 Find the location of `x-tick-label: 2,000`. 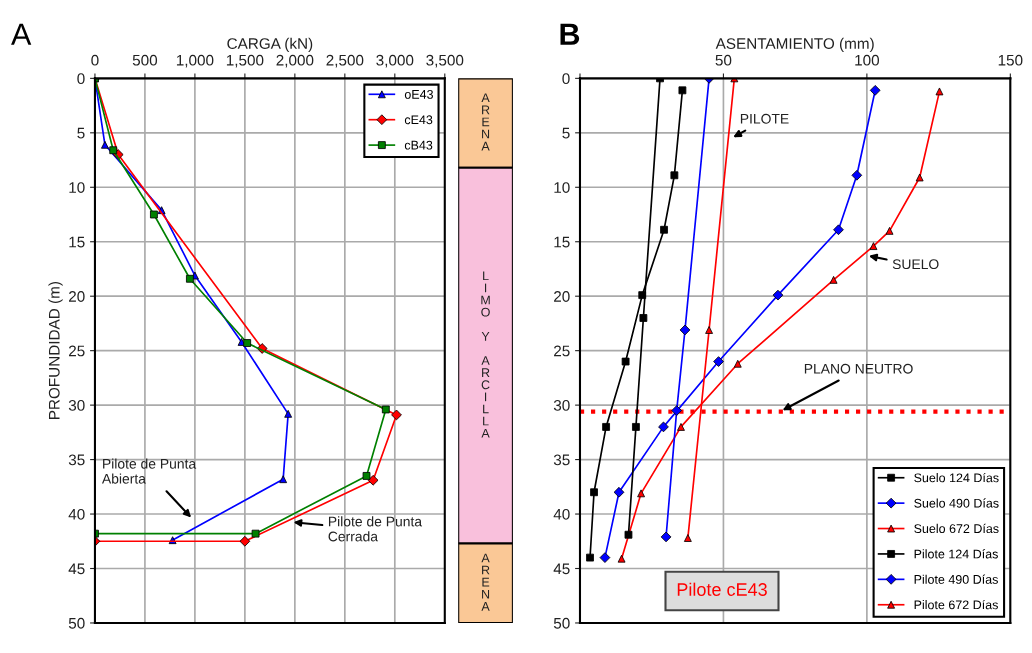

x-tick-label: 2,000 is located at coordinates (295, 61).